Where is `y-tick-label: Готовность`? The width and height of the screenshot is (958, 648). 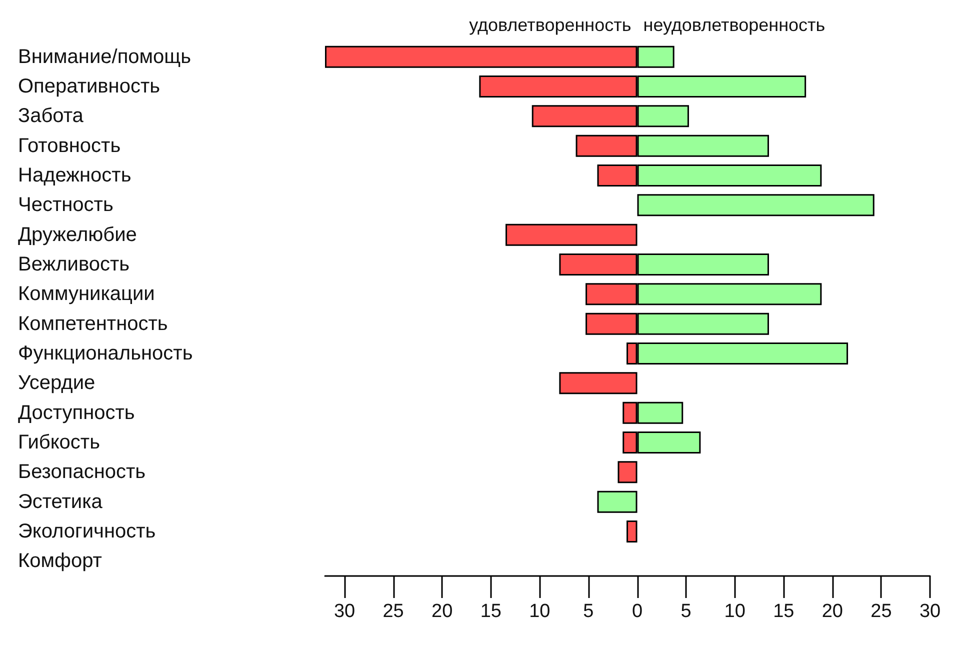
y-tick-label: Готовность is located at coordinates (69, 145).